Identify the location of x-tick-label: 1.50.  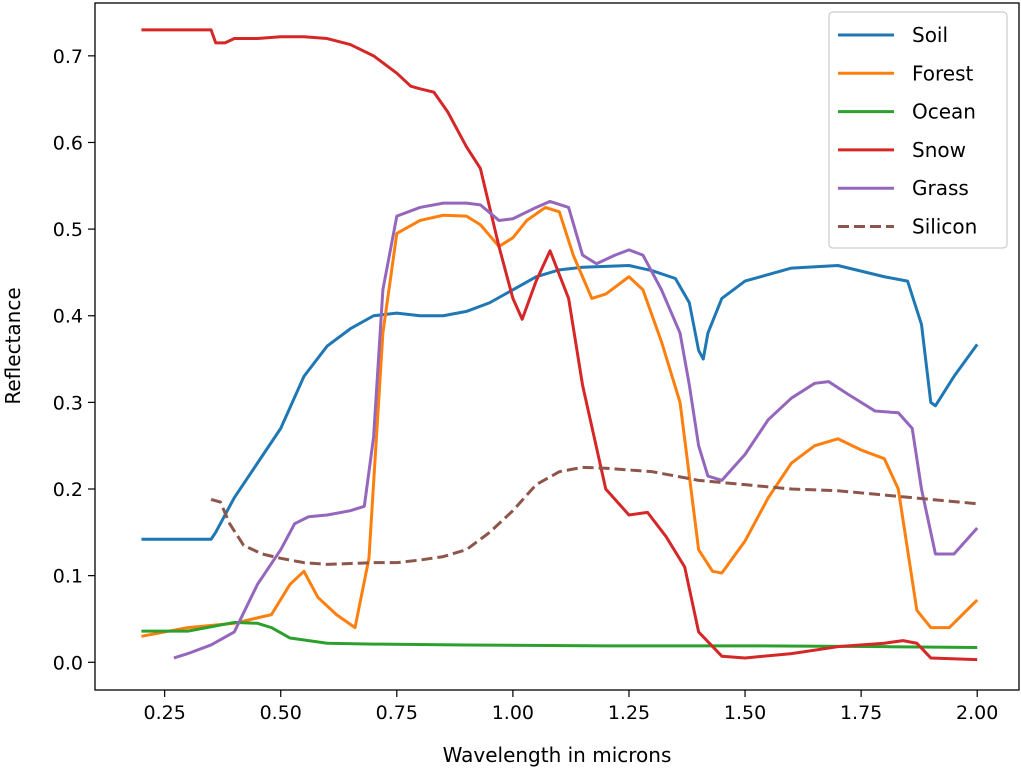
(745, 713).